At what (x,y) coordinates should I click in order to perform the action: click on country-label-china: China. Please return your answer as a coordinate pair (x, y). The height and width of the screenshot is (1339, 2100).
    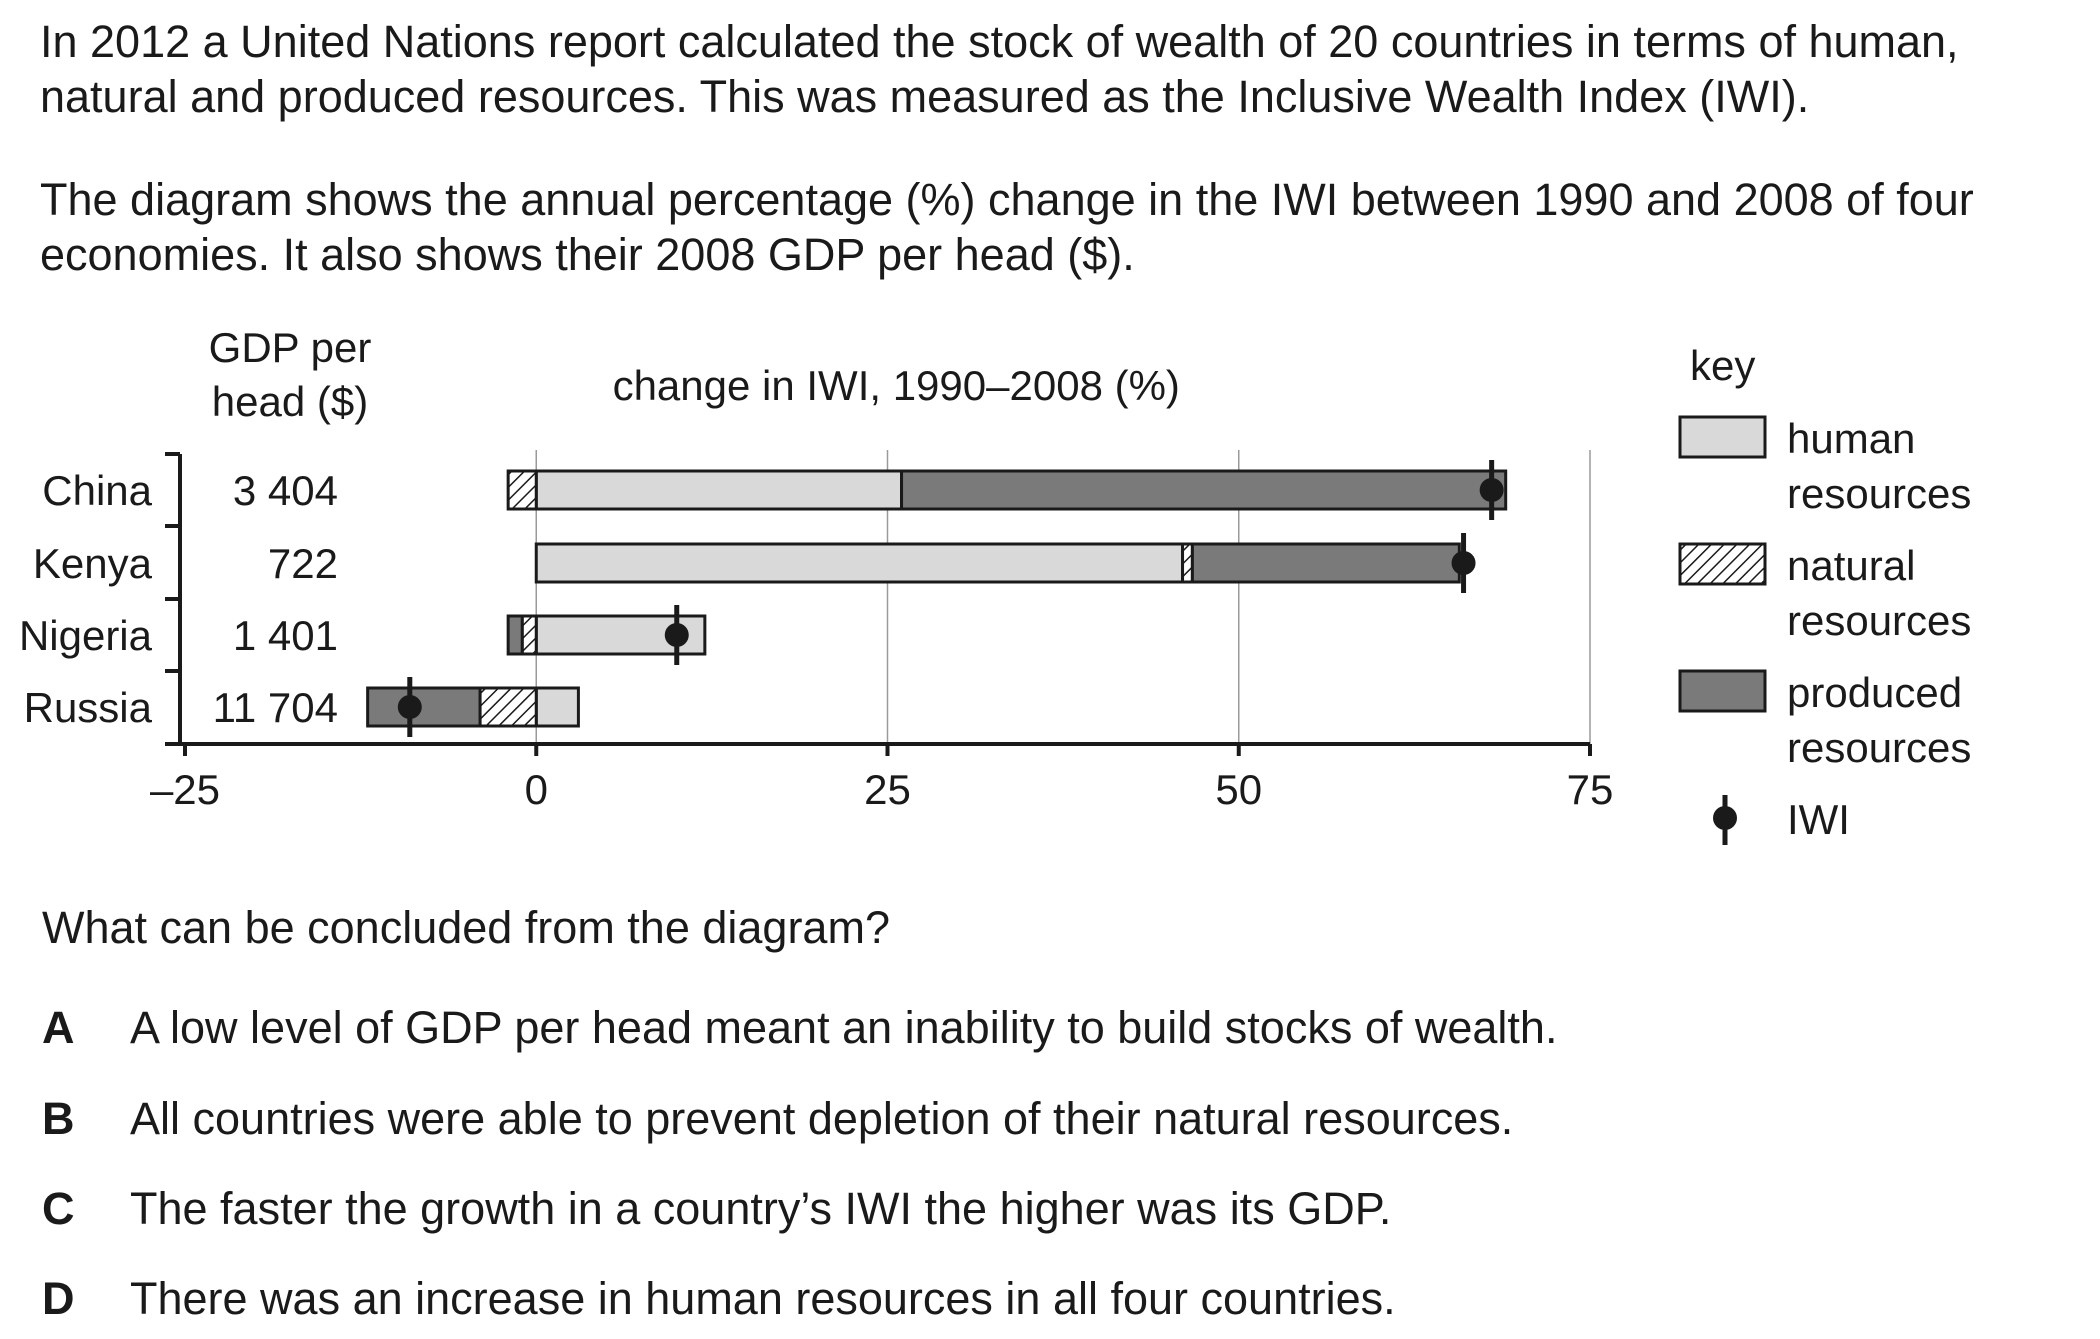
    Looking at the image, I should click on (97, 490).